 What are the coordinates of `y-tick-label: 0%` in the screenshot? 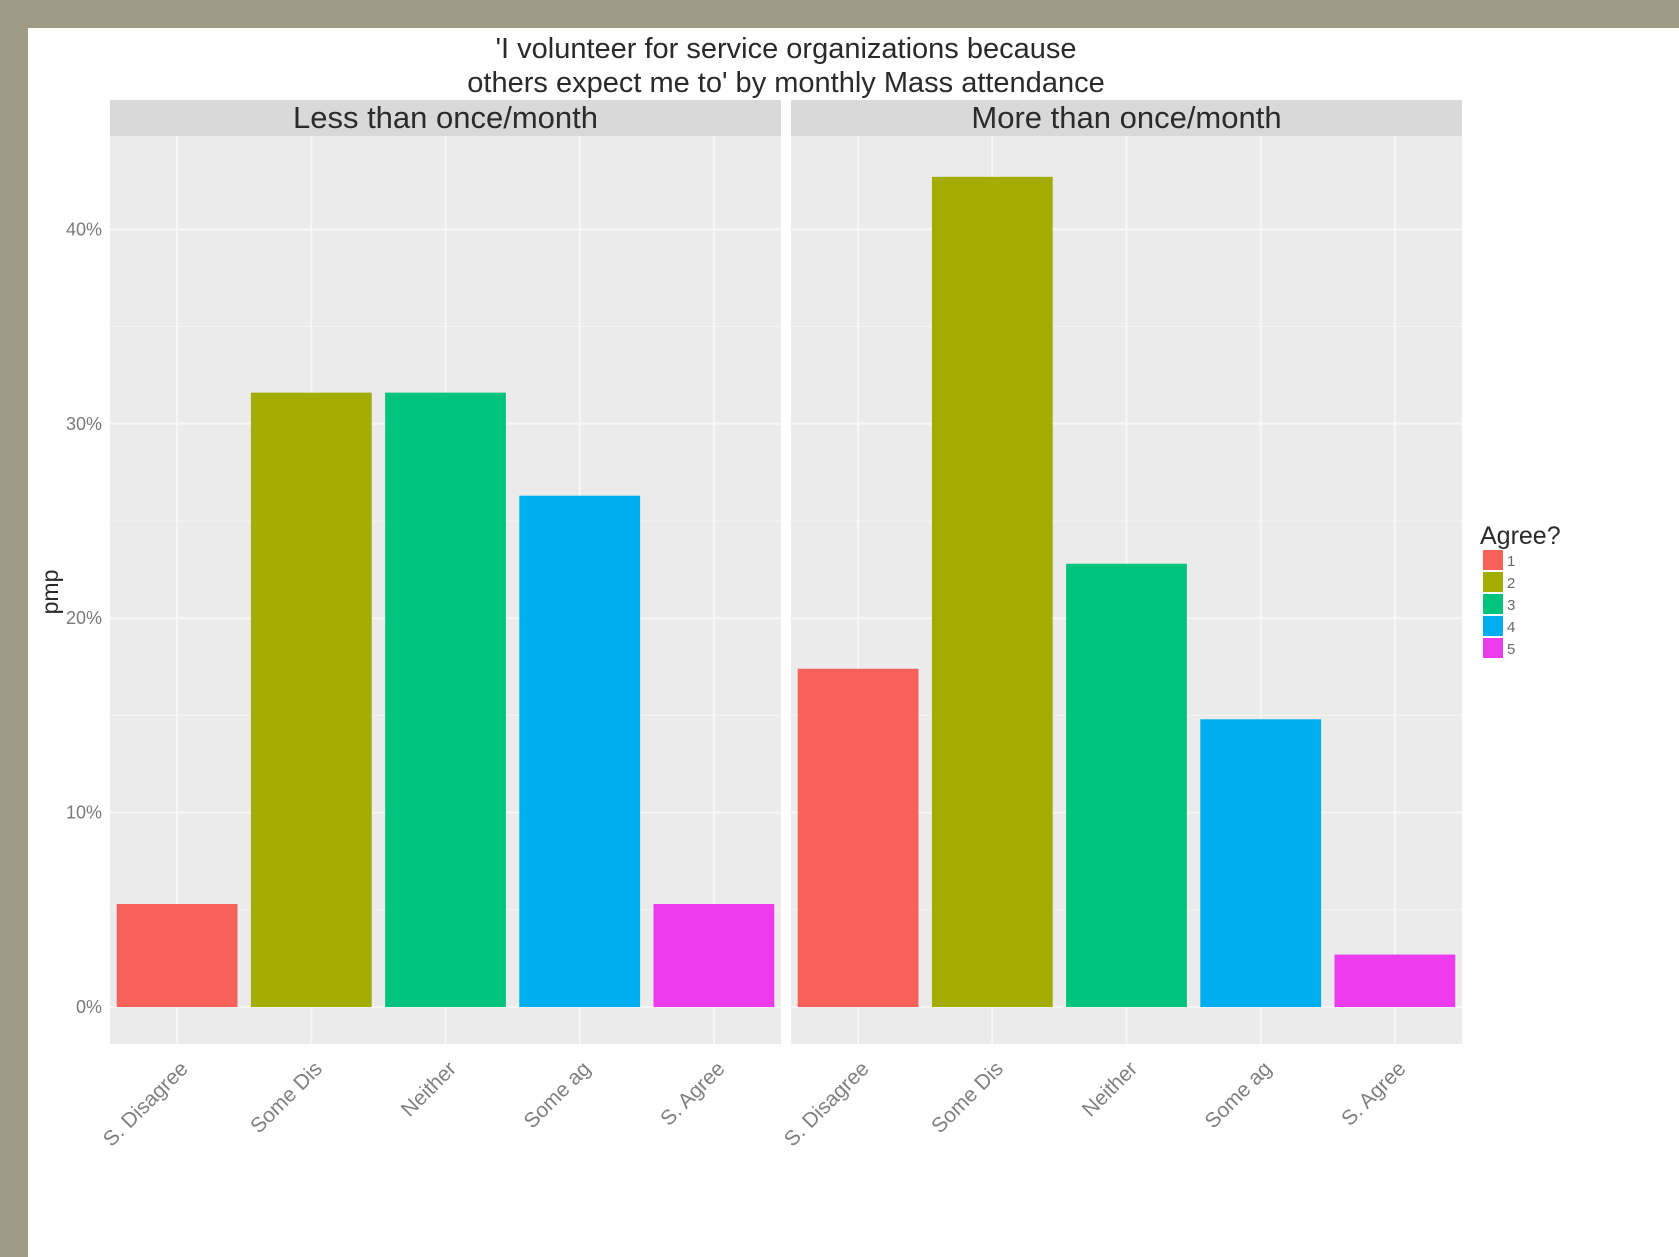 It's located at (89, 1007).